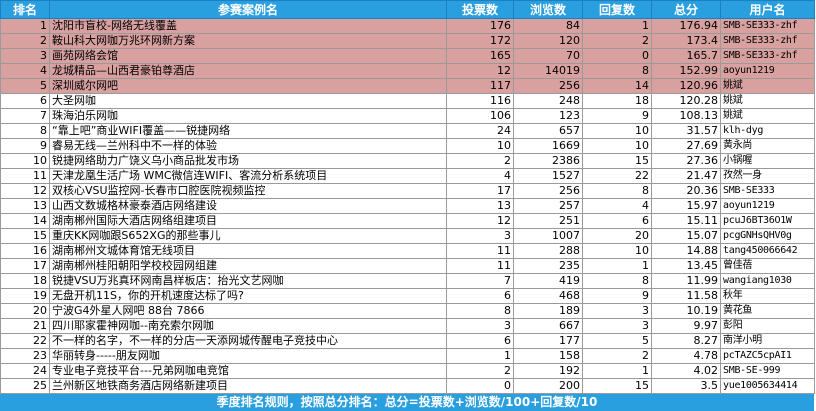 The width and height of the screenshot is (816, 411). What do you see at coordinates (25, 236) in the screenshot?
I see `rank-cell: 15` at bounding box center [25, 236].